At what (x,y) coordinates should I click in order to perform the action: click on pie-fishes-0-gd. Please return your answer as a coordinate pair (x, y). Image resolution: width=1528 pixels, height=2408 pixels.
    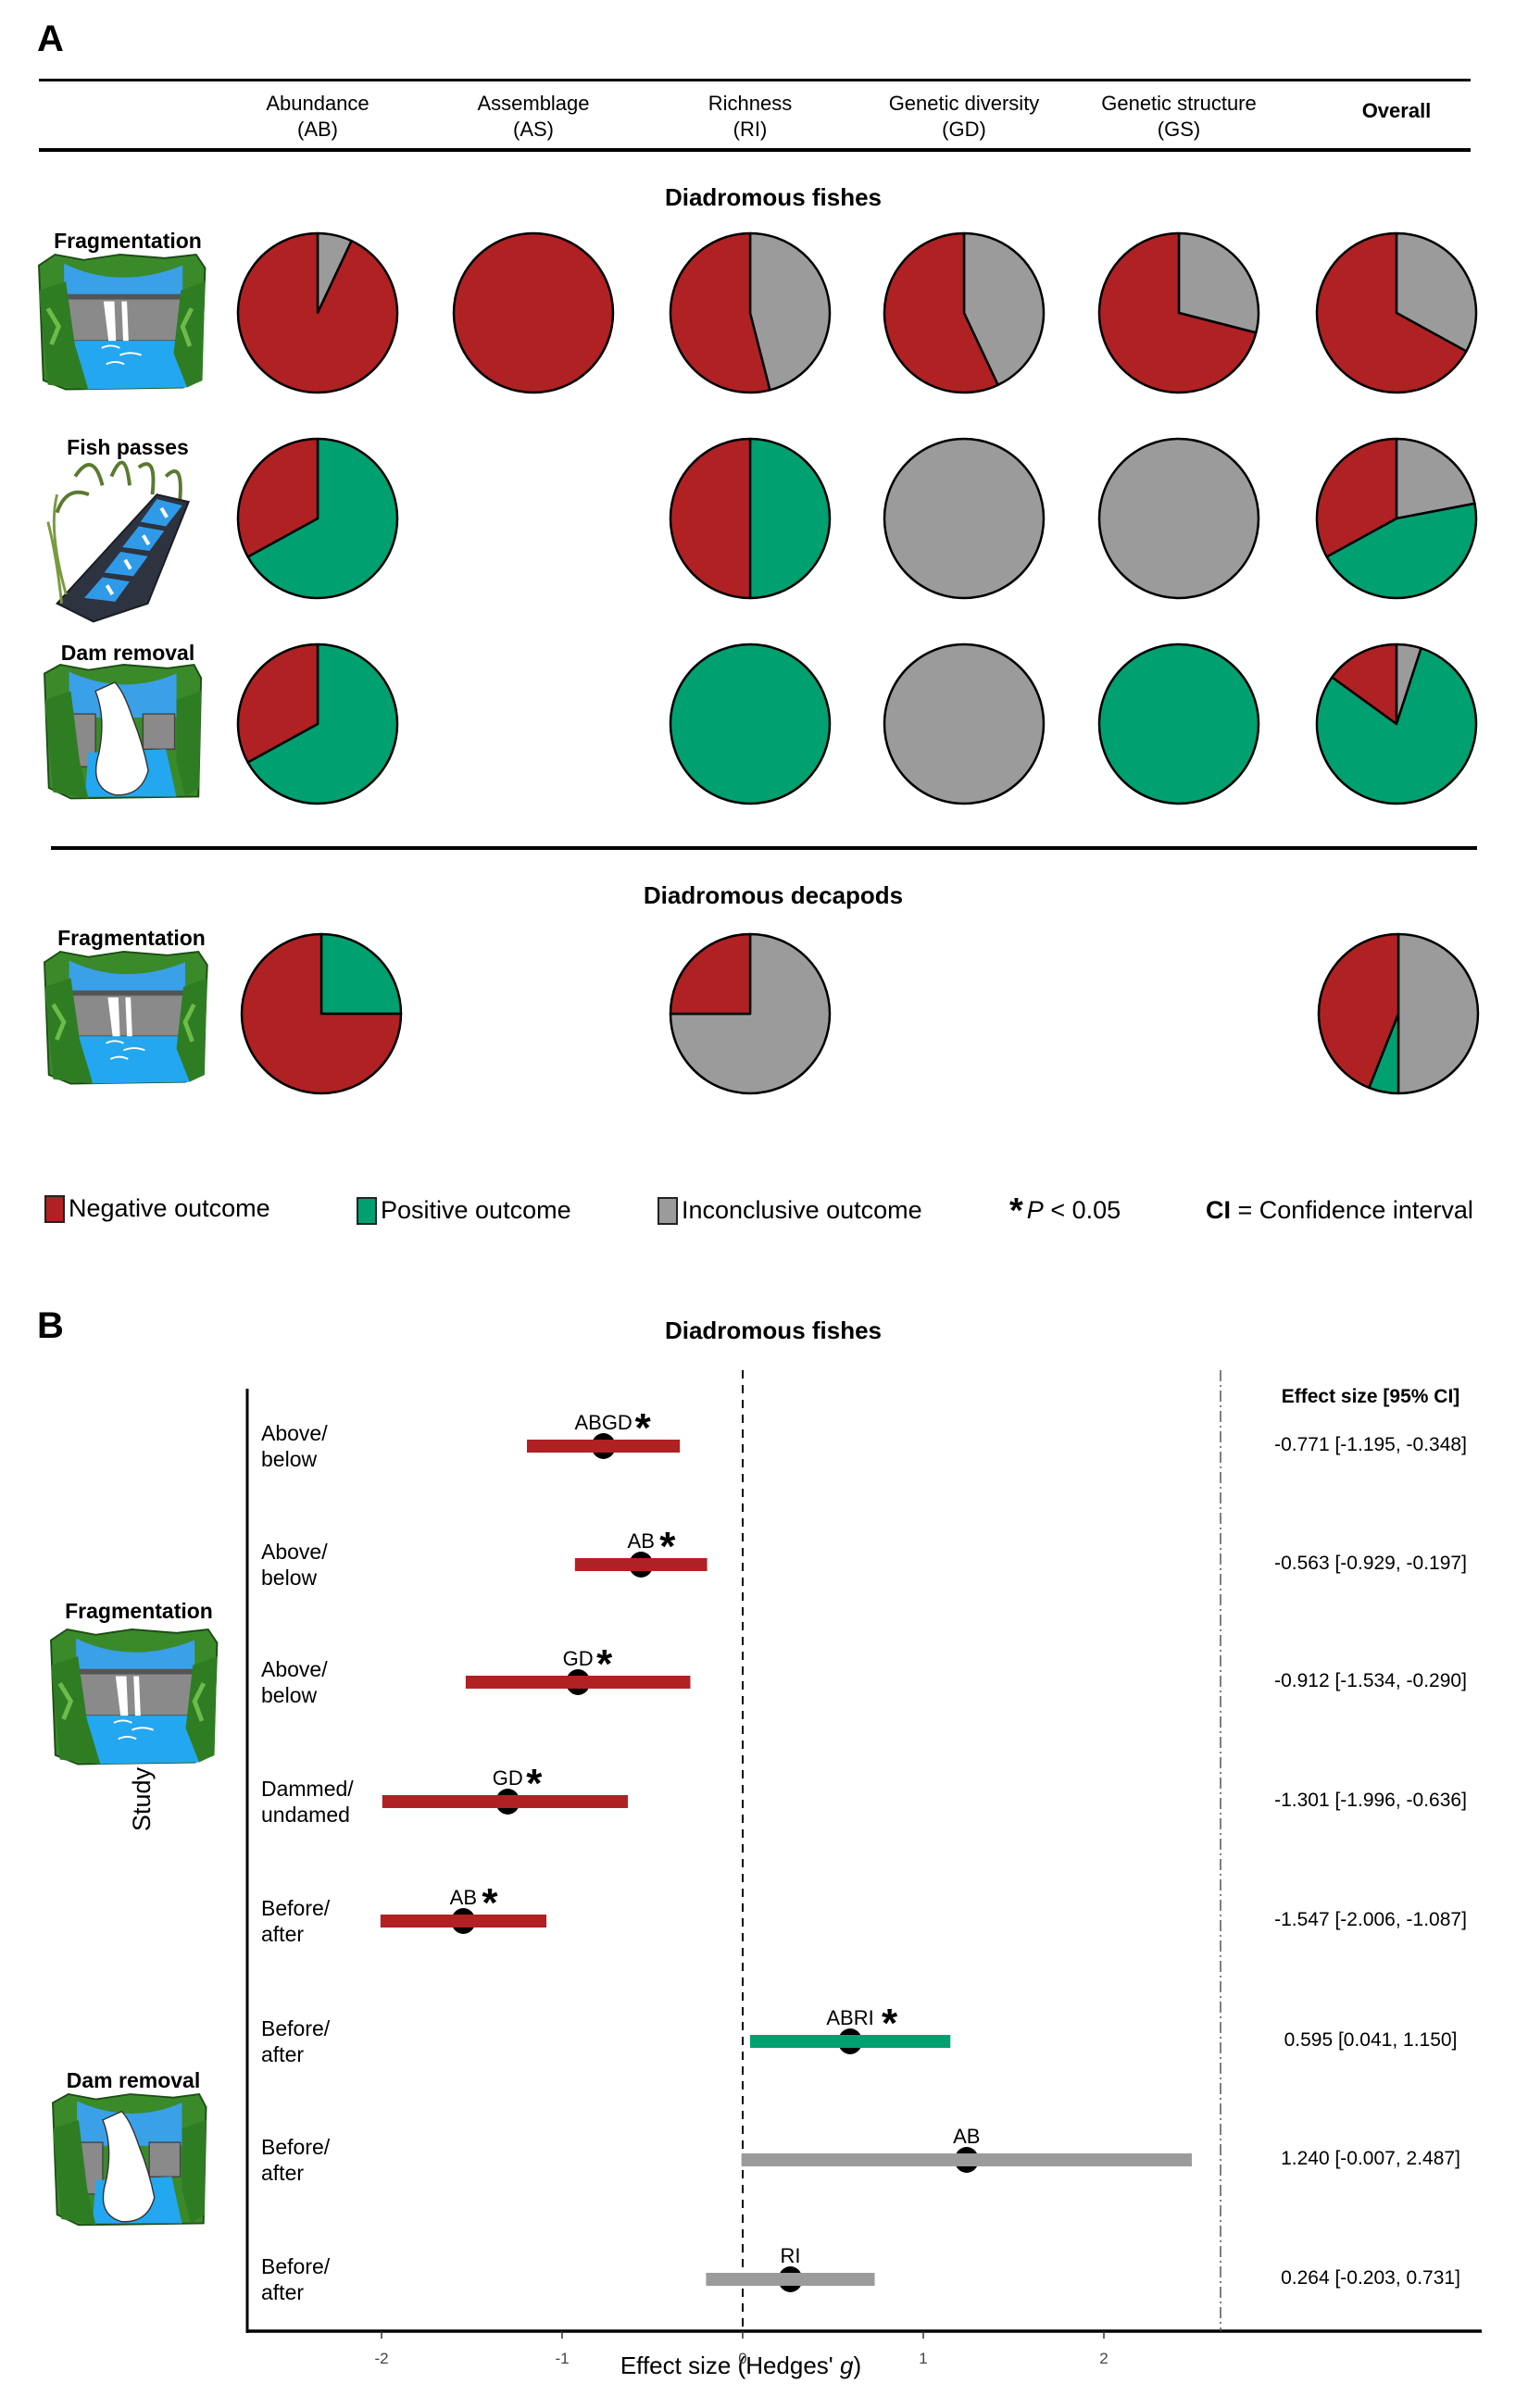
    Looking at the image, I should click on (964, 312).